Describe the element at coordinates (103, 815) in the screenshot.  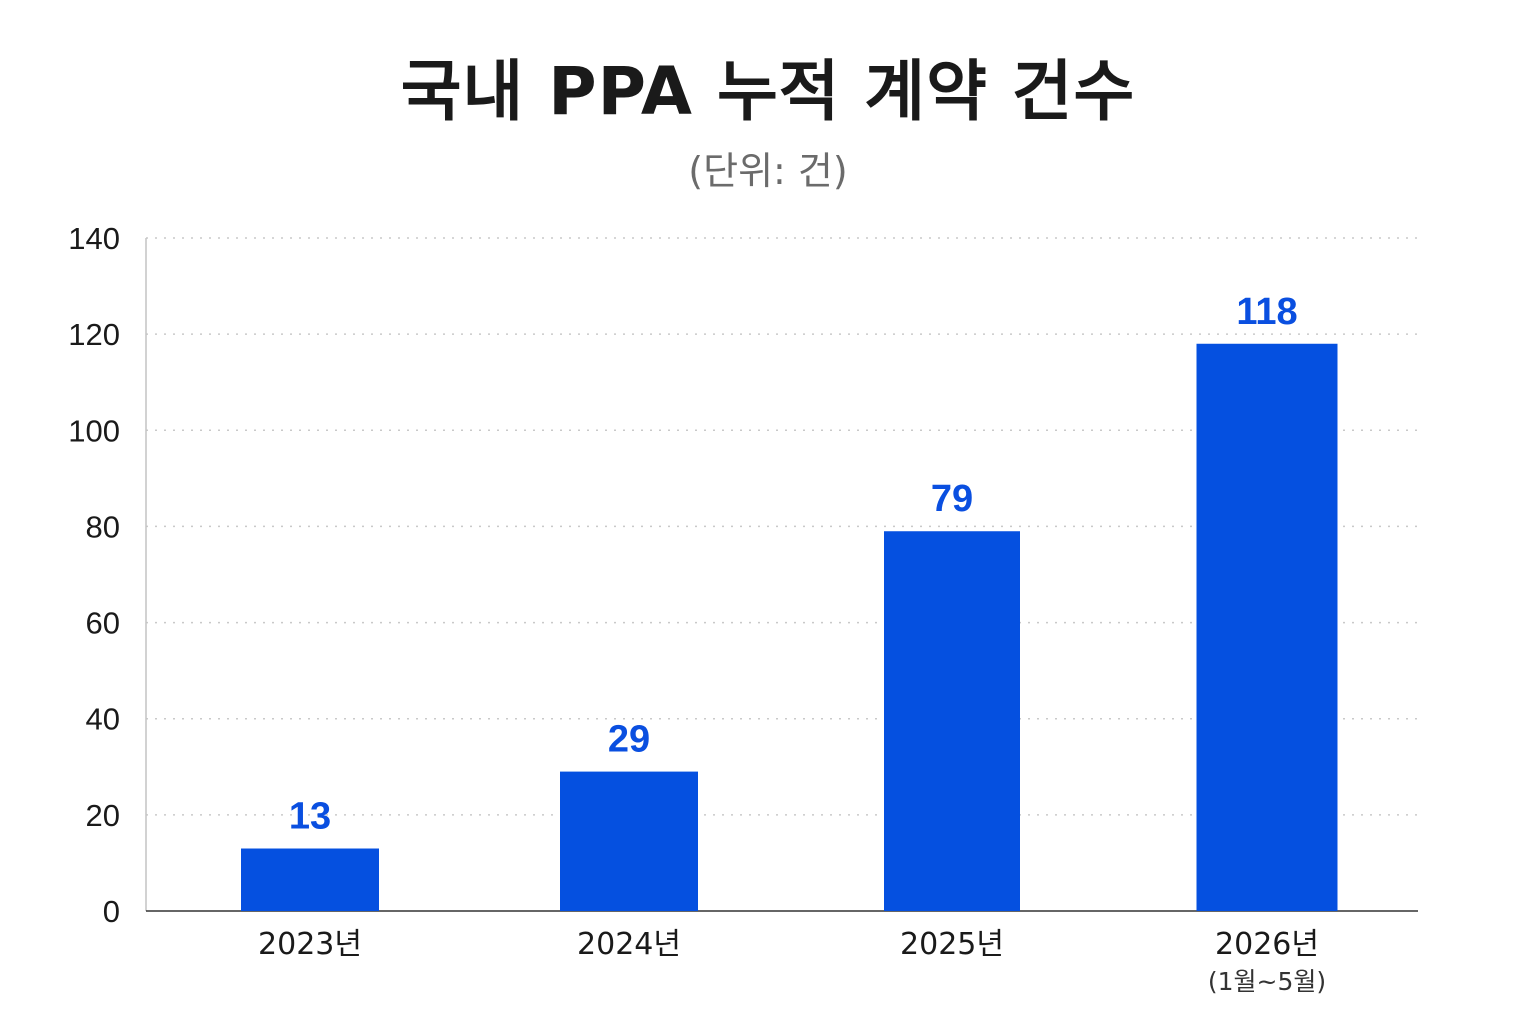
I see `y-tick-label: 20` at that location.